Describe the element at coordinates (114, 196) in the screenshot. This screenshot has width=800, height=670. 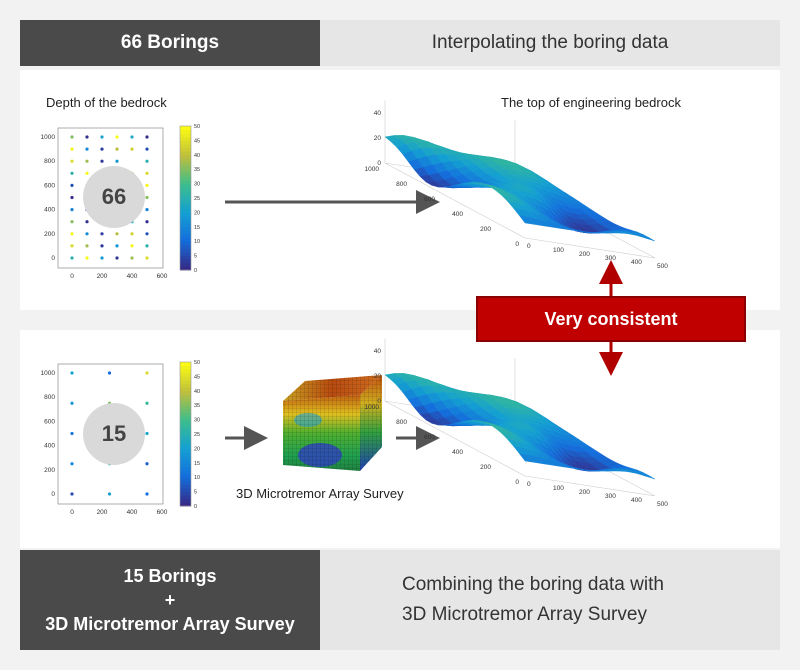
I see `boring-count-66-text: 66` at that location.